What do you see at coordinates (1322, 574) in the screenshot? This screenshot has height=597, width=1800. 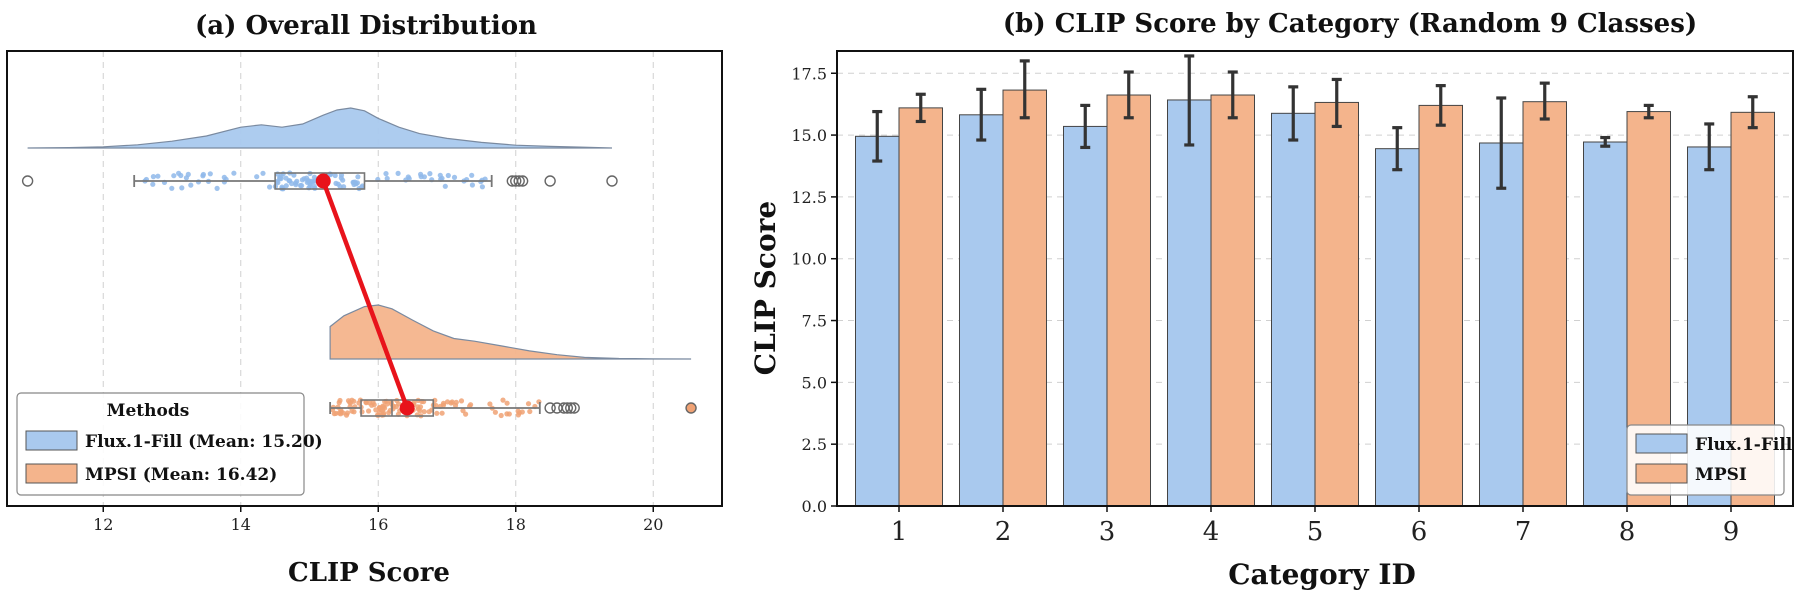 I see `panel-b-xlabel: Category ID` at bounding box center [1322, 574].